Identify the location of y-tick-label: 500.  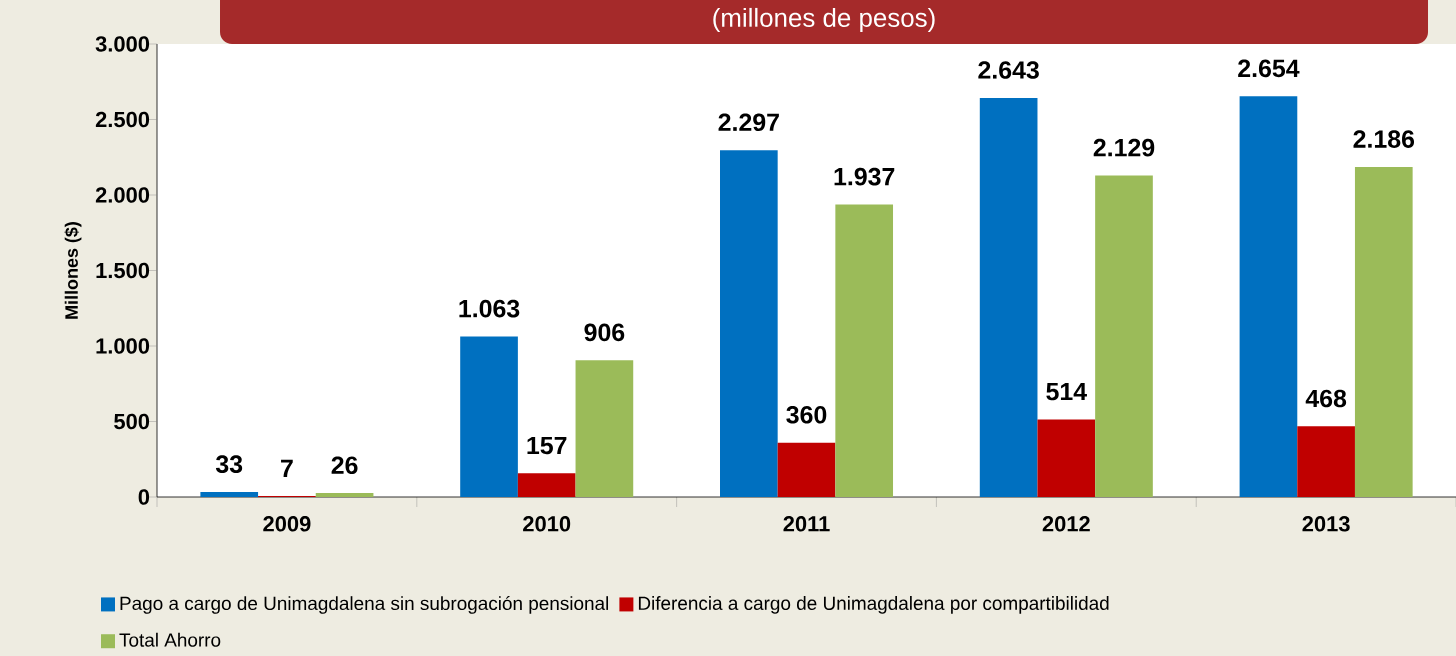
(132, 421).